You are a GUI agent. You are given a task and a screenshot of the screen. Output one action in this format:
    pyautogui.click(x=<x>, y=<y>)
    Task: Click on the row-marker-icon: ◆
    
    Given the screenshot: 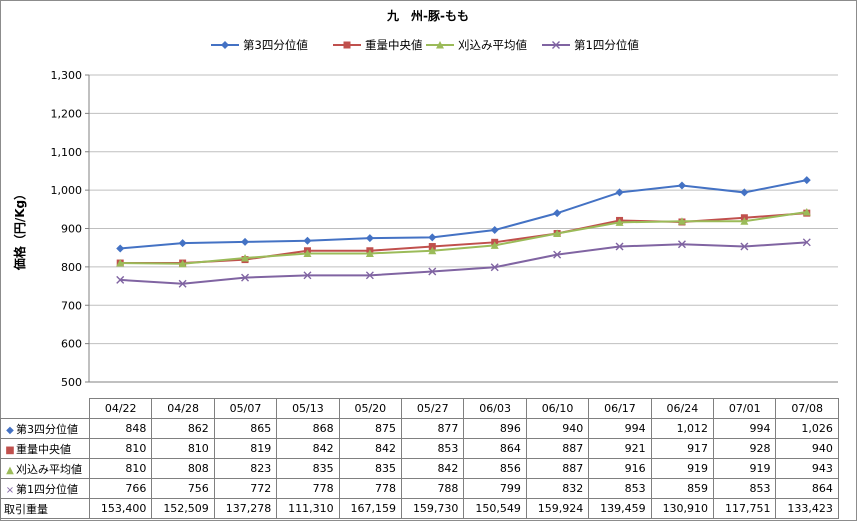 What is the action you would take?
    pyautogui.click(x=10, y=430)
    